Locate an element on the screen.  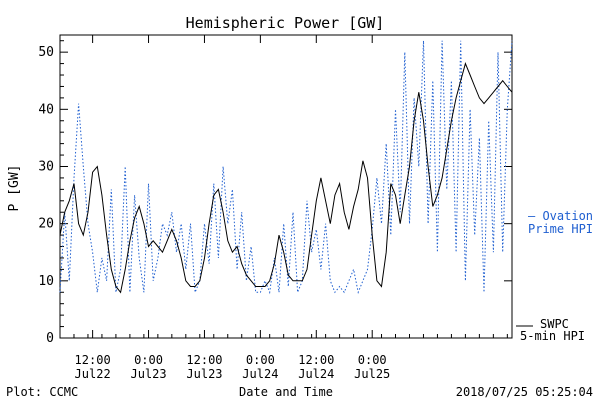
footer-plot-credit: Plot: CCMC is located at coordinates (42, 392).